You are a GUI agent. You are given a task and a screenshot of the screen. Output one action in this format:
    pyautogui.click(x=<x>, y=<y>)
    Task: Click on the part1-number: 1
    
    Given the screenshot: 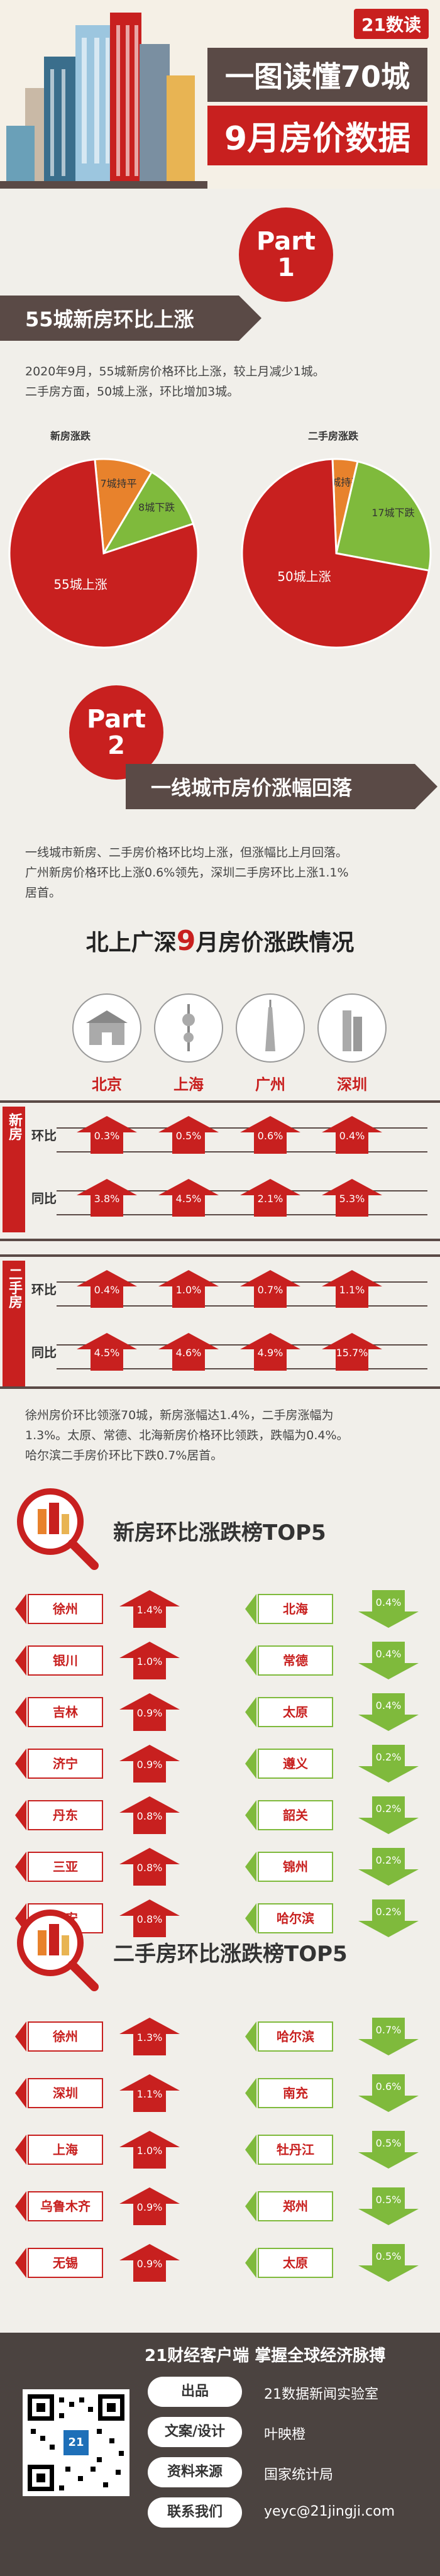 What is the action you would take?
    pyautogui.click(x=286, y=267)
    